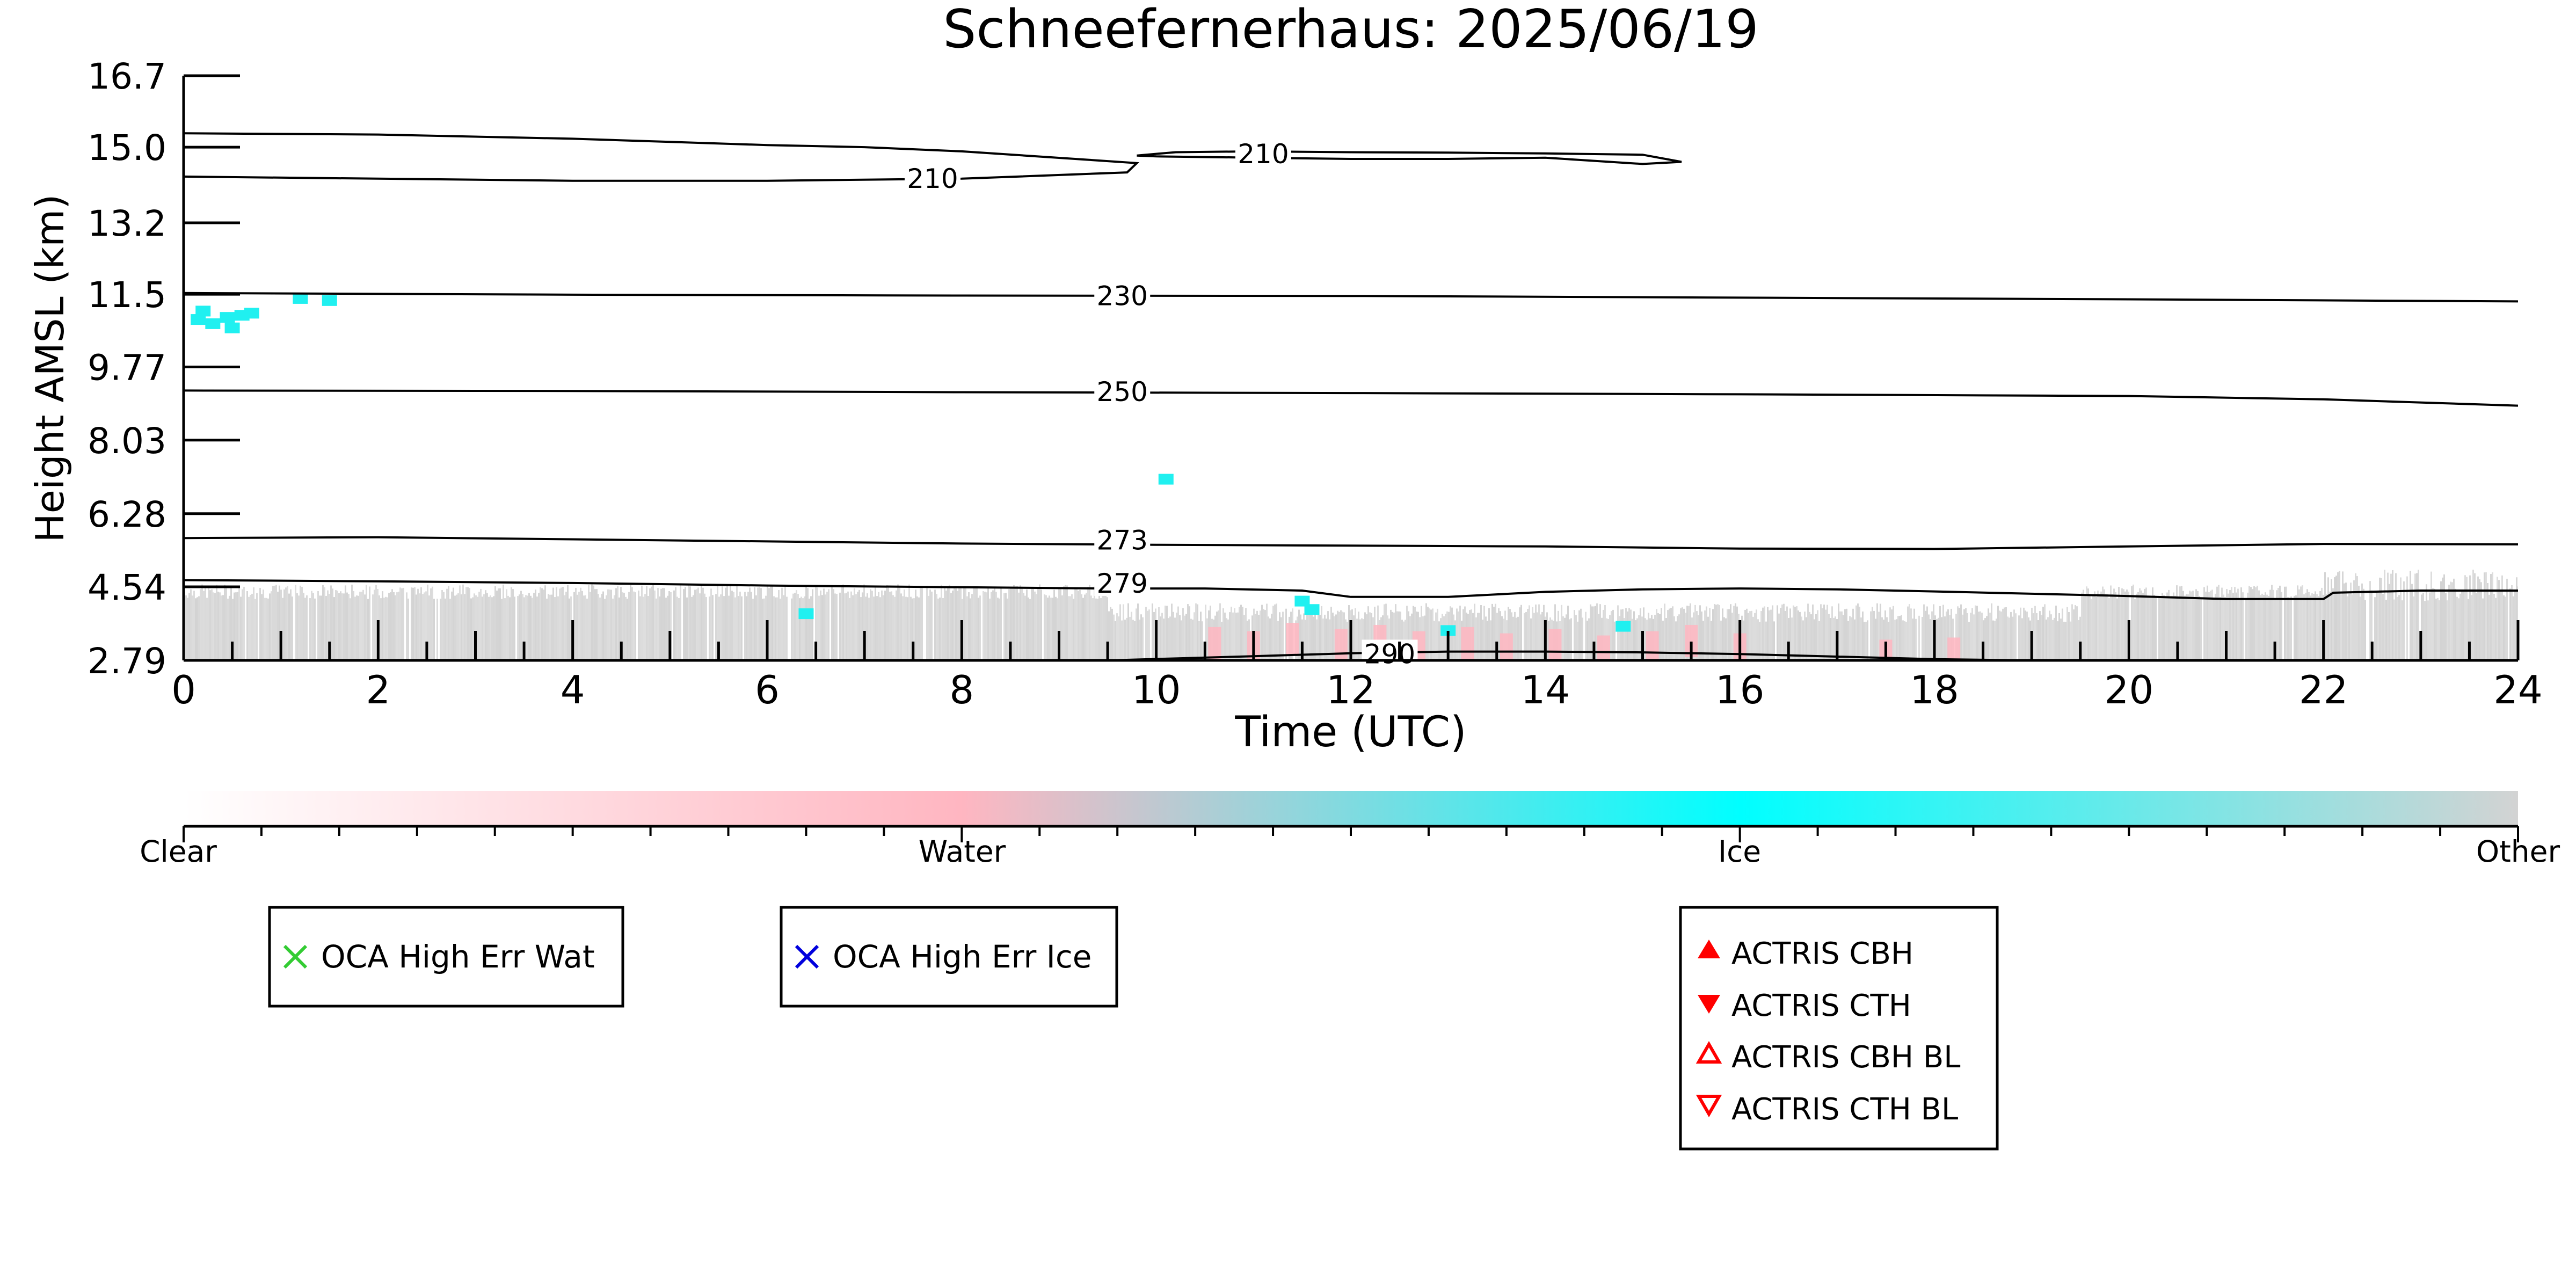 The height and width of the screenshot is (1288, 2576). What do you see at coordinates (1122, 539) in the screenshot?
I see `contour-label-bg` at bounding box center [1122, 539].